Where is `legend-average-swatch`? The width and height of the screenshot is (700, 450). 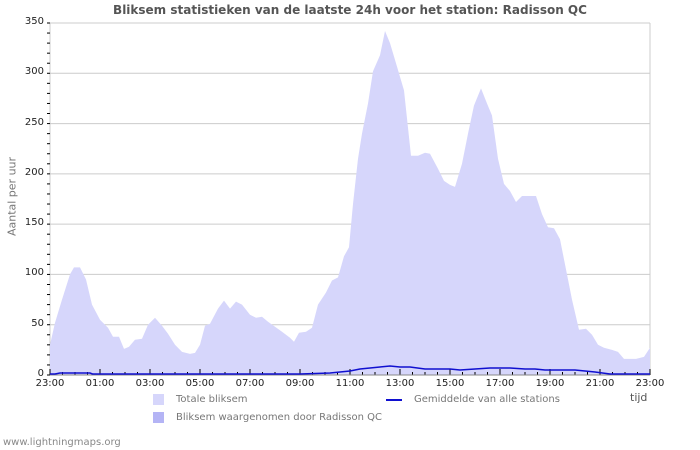 legend-average-swatch is located at coordinates (394, 399).